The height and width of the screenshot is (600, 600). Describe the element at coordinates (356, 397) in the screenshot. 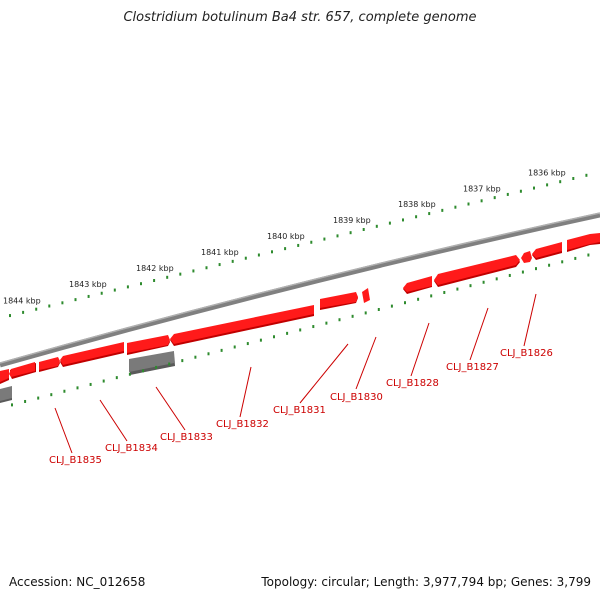

I see `gene-label: CLJ_B1830` at that location.